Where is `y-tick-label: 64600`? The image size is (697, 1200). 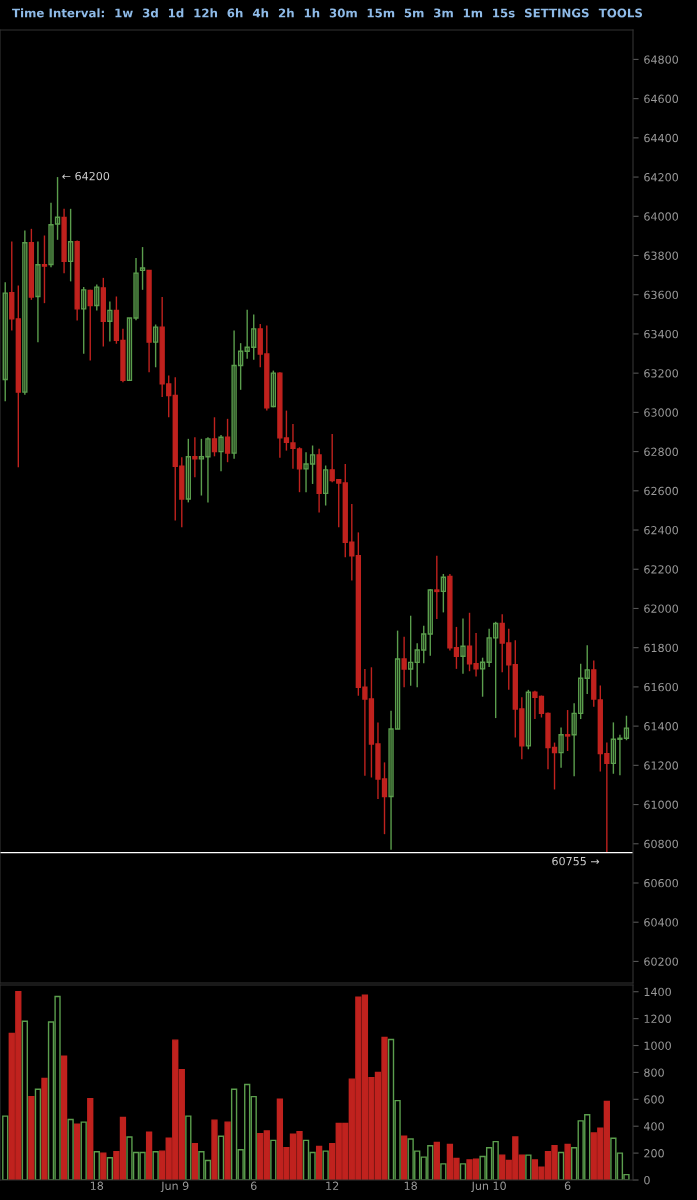 y-tick-label: 64600 is located at coordinates (661, 99).